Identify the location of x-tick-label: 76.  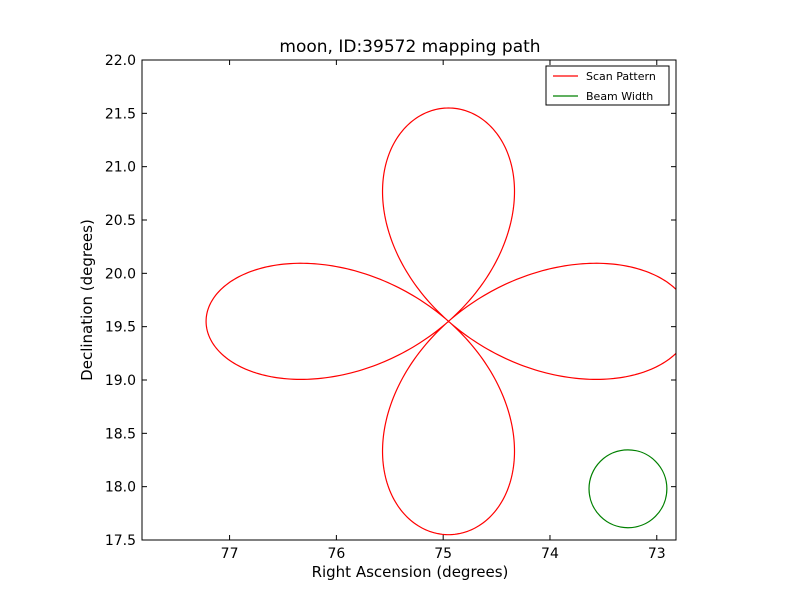
(336, 554).